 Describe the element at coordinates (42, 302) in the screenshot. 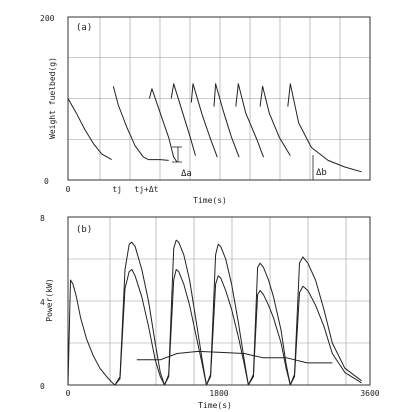

I see `y-tick-label-b-1: 4` at that location.